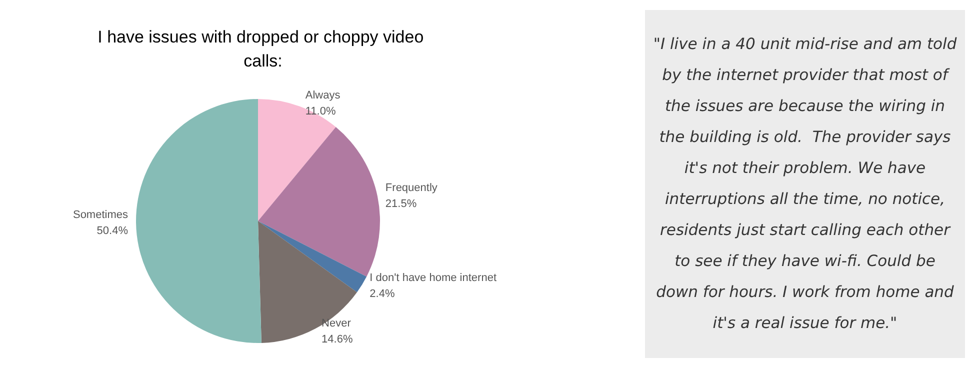  Describe the element at coordinates (337, 339) in the screenshot. I see `data-label: 14.6%` at that location.